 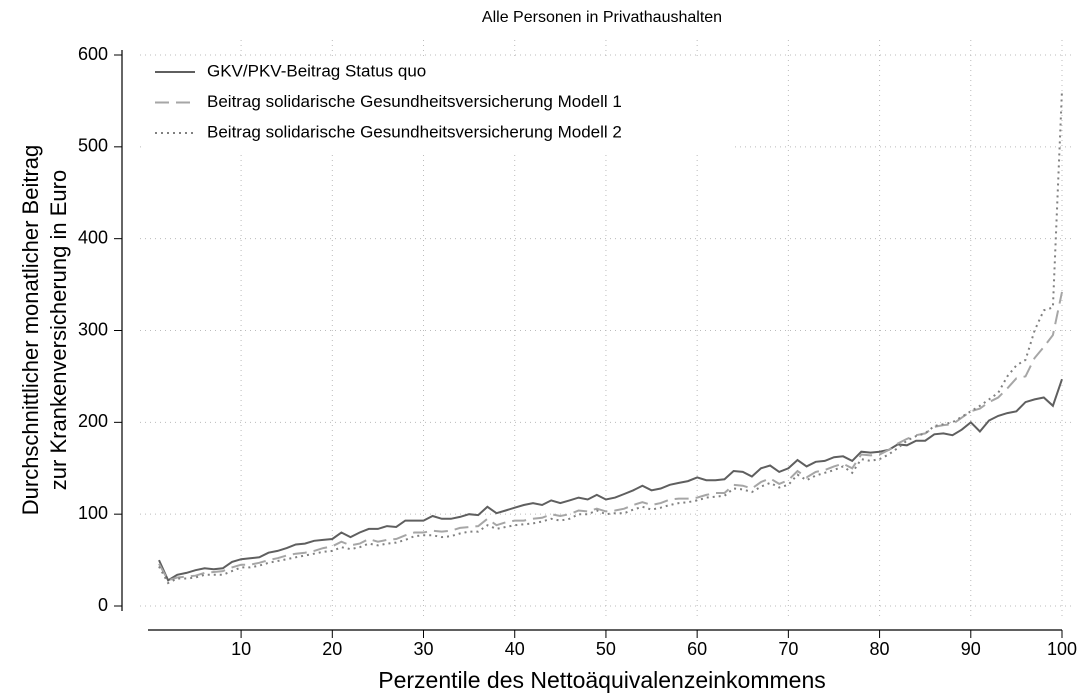 What do you see at coordinates (58, 330) in the screenshot?
I see `y-axis-label: zur Krankenversicherung in Euro` at bounding box center [58, 330].